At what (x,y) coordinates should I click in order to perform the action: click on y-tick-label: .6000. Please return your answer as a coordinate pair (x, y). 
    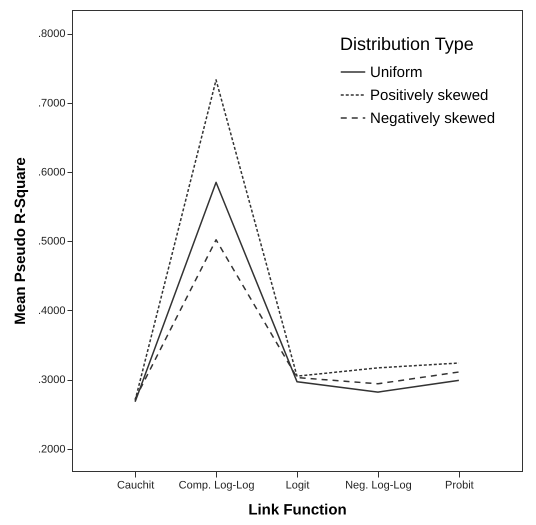
    Looking at the image, I should click on (52, 172).